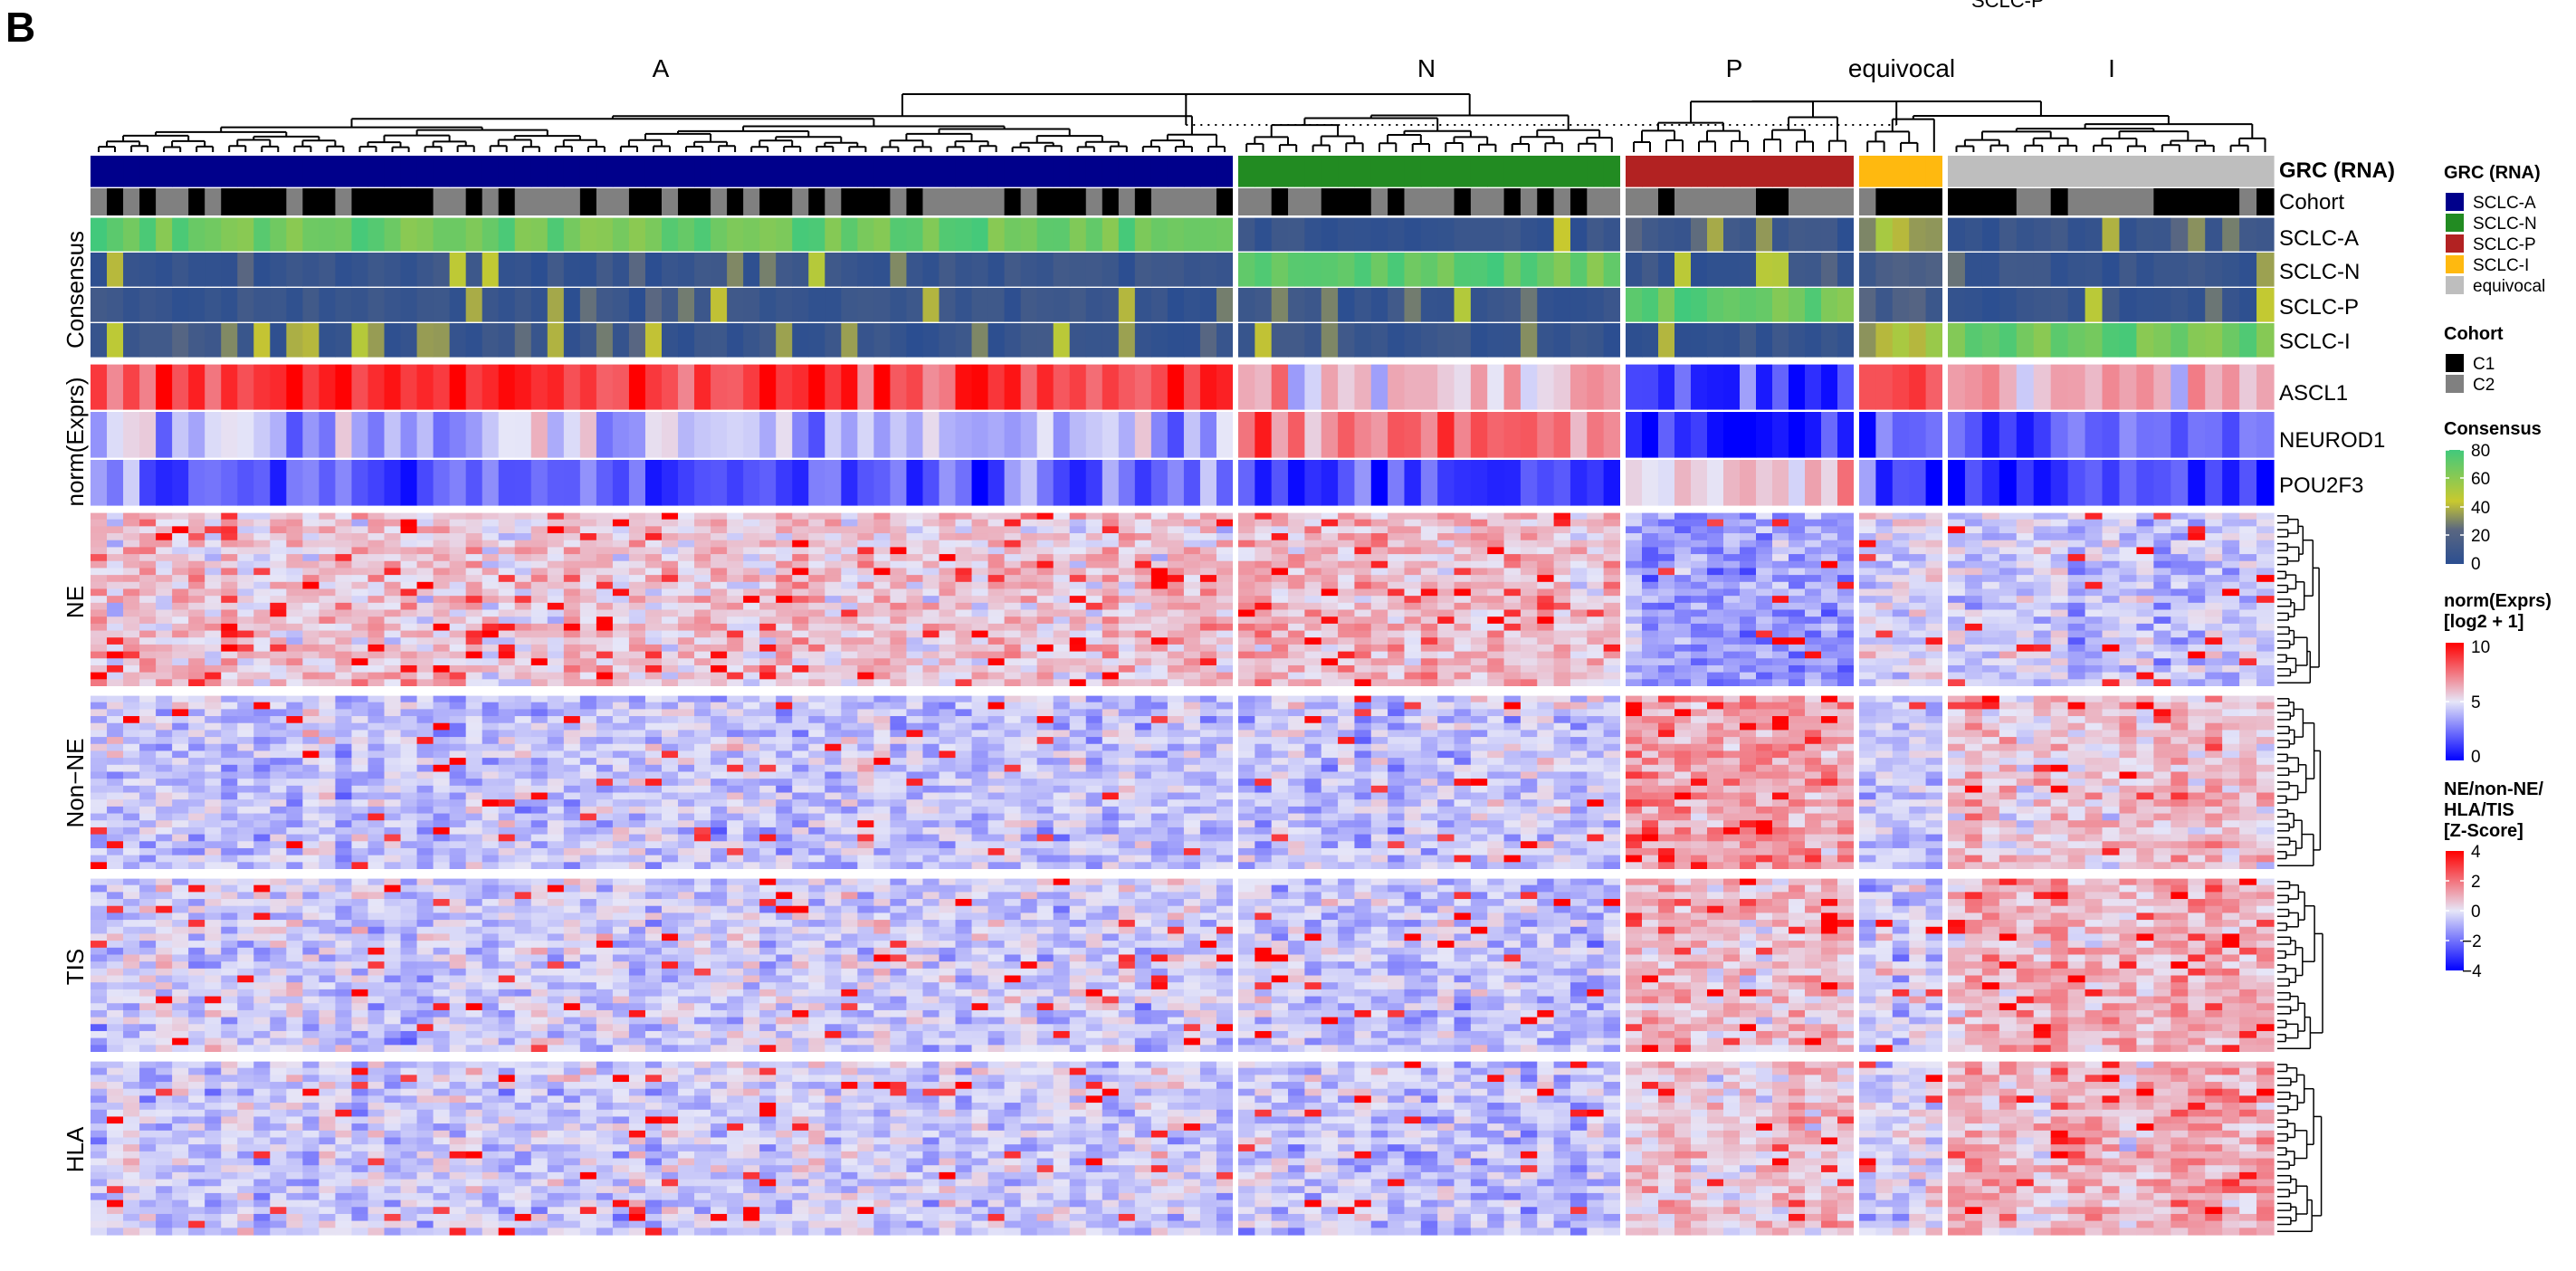  I want to click on cohort-cell, so click(409, 202).